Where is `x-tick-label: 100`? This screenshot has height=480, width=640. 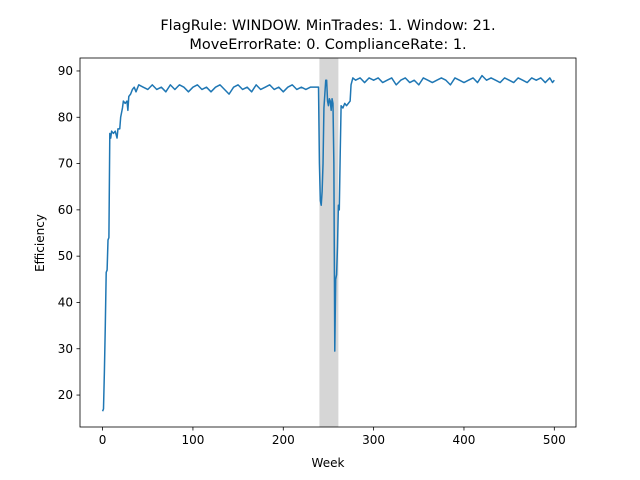 x-tick-label: 100 is located at coordinates (192, 440).